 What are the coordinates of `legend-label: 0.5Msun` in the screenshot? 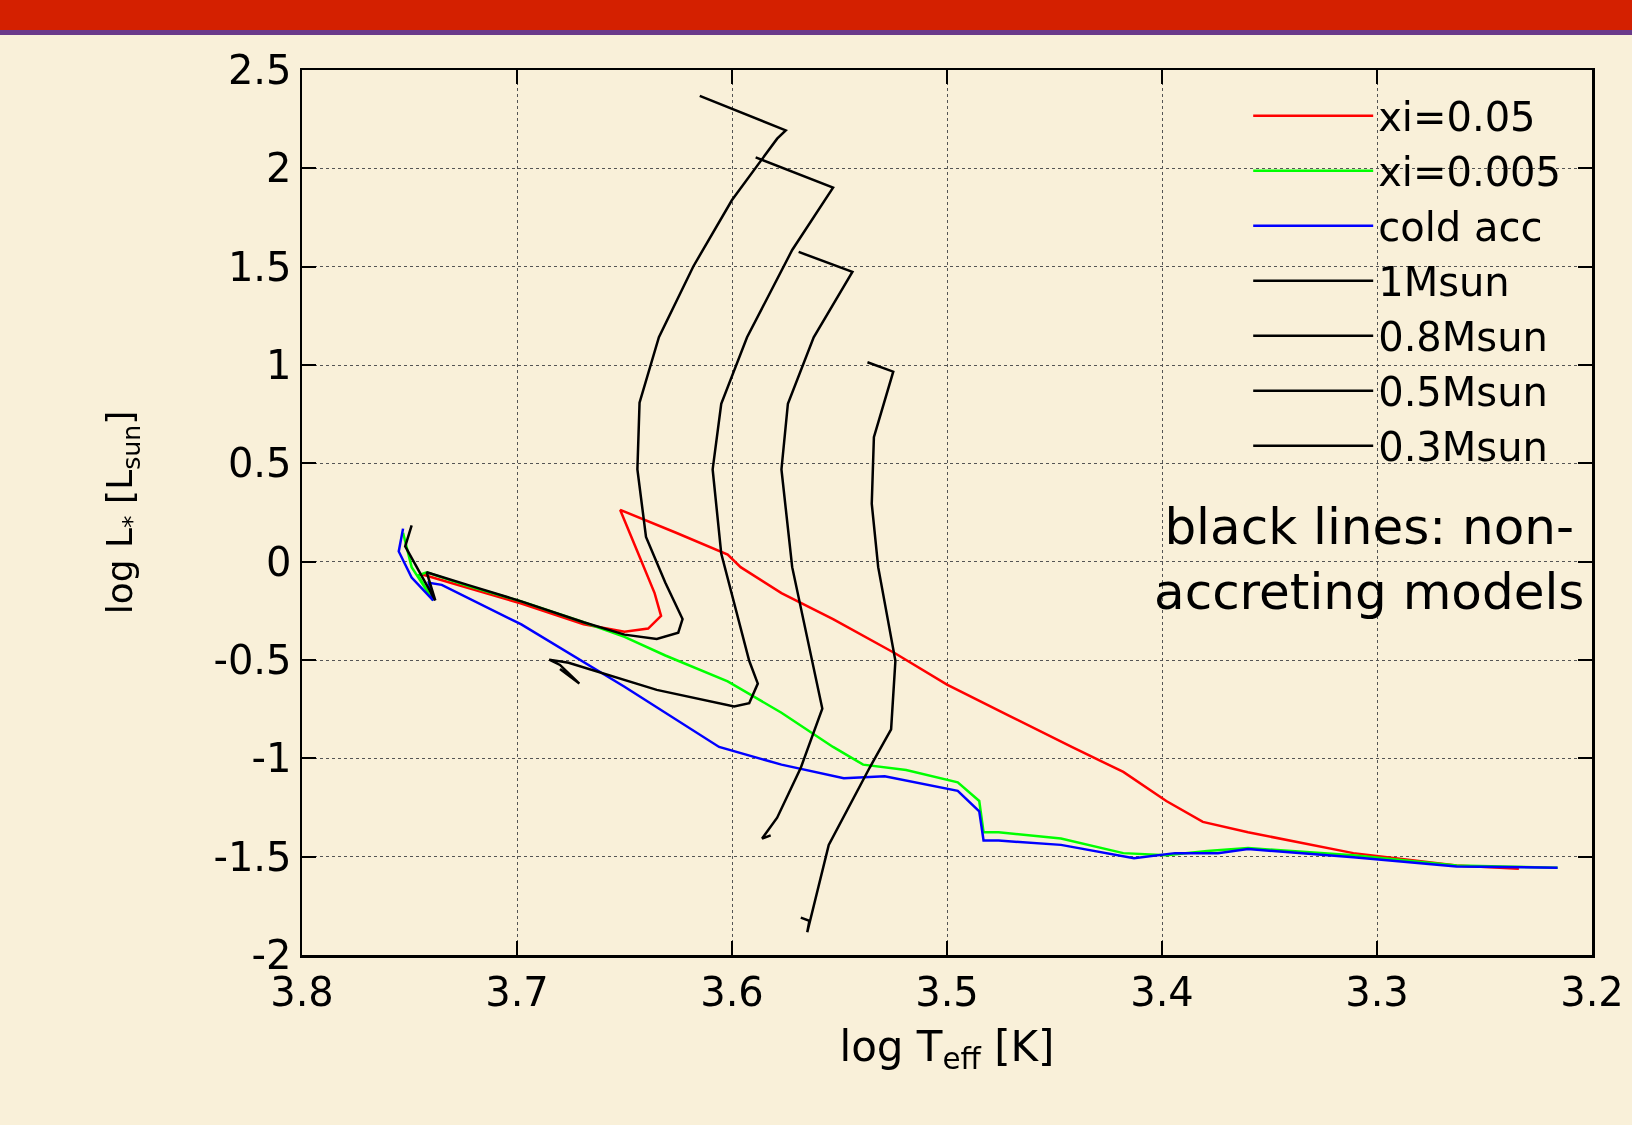 It's located at (1463, 392).